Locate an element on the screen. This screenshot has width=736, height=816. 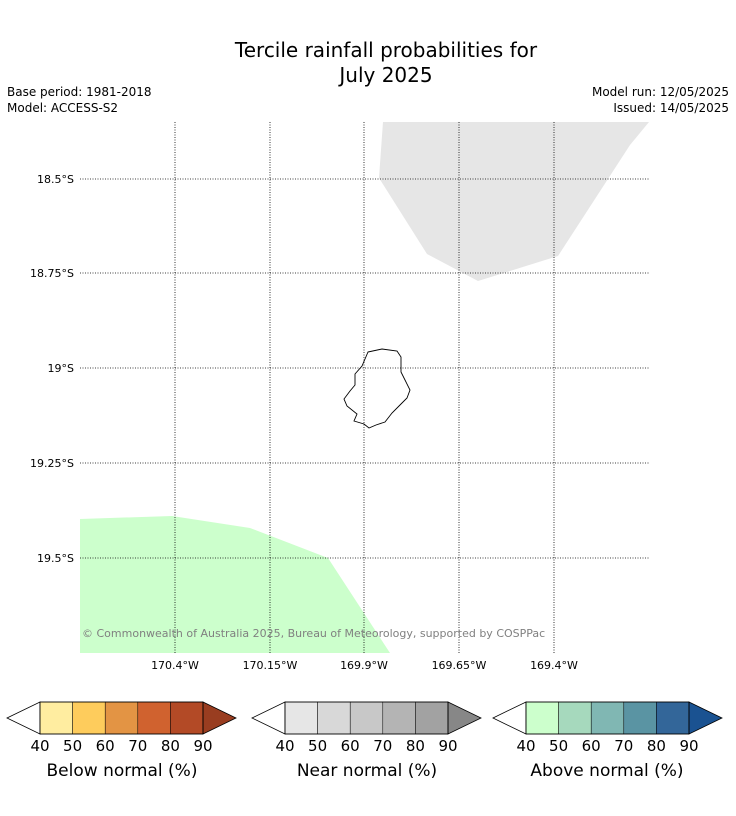
lon-label-1: 170.4°W is located at coordinates (175, 665).